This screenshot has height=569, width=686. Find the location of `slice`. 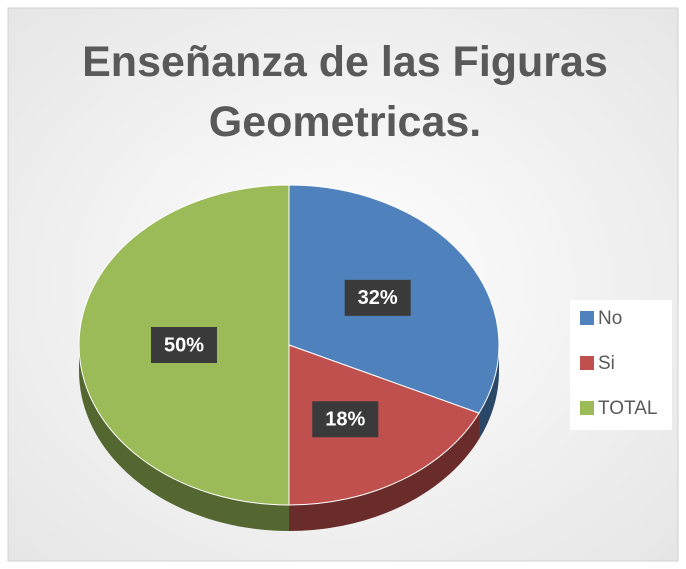

slice is located at coordinates (384, 425).